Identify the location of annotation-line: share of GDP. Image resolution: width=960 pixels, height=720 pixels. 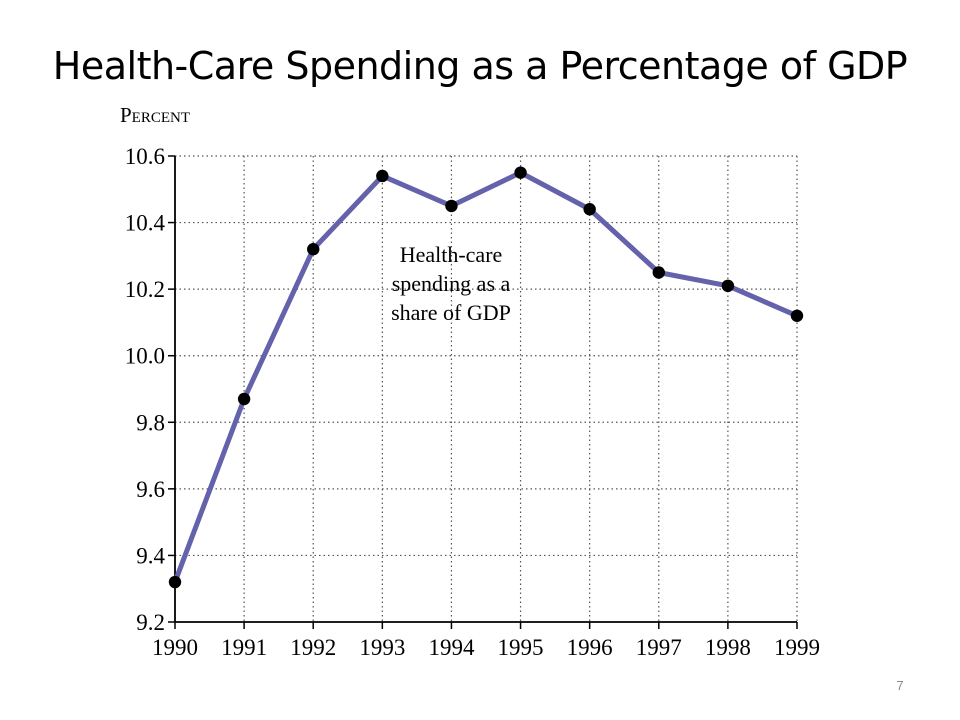
(451, 312).